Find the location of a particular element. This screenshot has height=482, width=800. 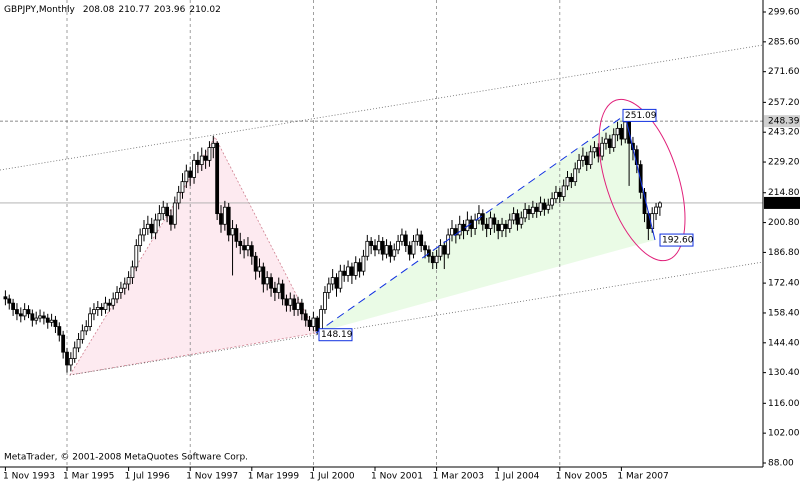

x-tick-label: 1 Mar 1995 is located at coordinates (88, 477).